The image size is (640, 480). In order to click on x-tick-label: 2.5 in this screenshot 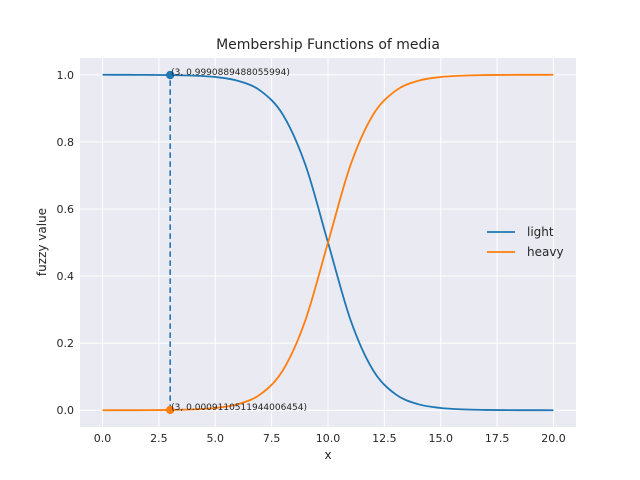, I will do `click(159, 438)`.